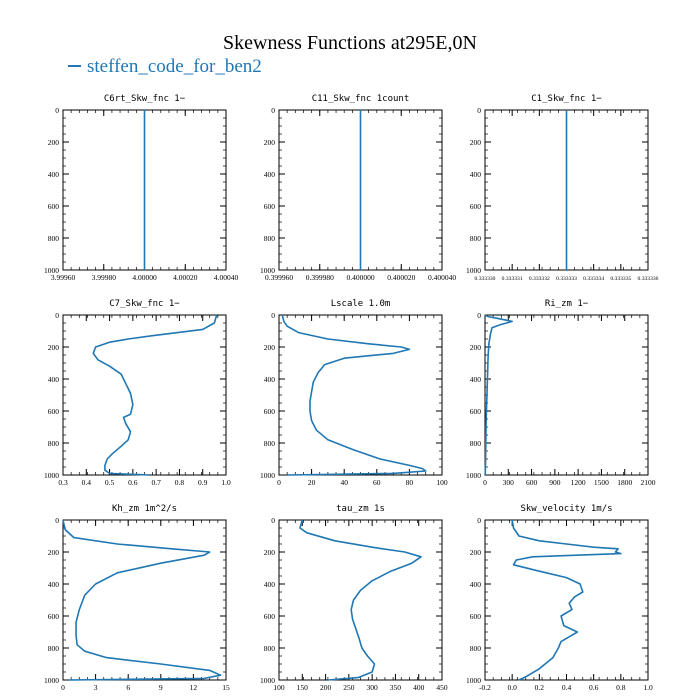  Describe the element at coordinates (320, 277) in the screenshot. I see `x-tick-label: 0.399980` at that location.